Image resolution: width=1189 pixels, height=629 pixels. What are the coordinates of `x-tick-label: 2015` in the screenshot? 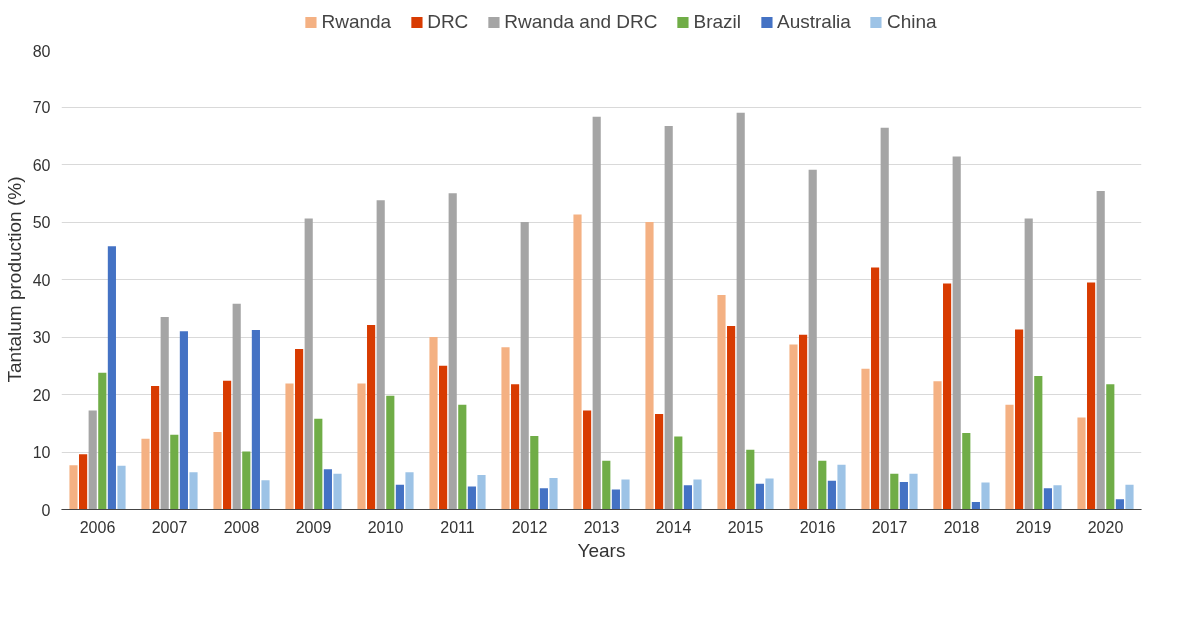 It's located at (745, 527).